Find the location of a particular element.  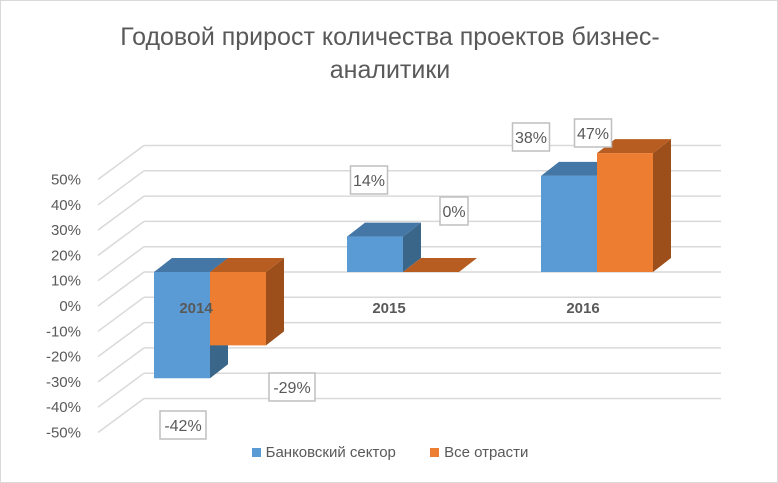

data-label: 14% is located at coordinates (369, 181).